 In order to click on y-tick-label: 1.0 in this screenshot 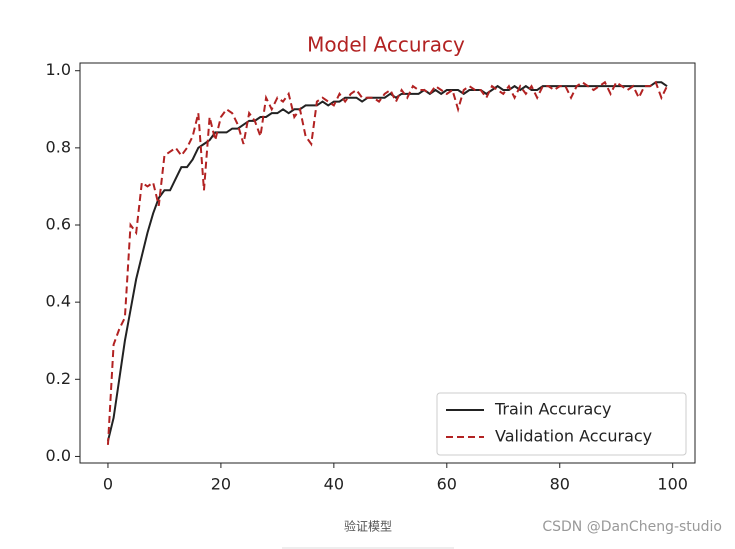, I will do `click(58, 69)`.